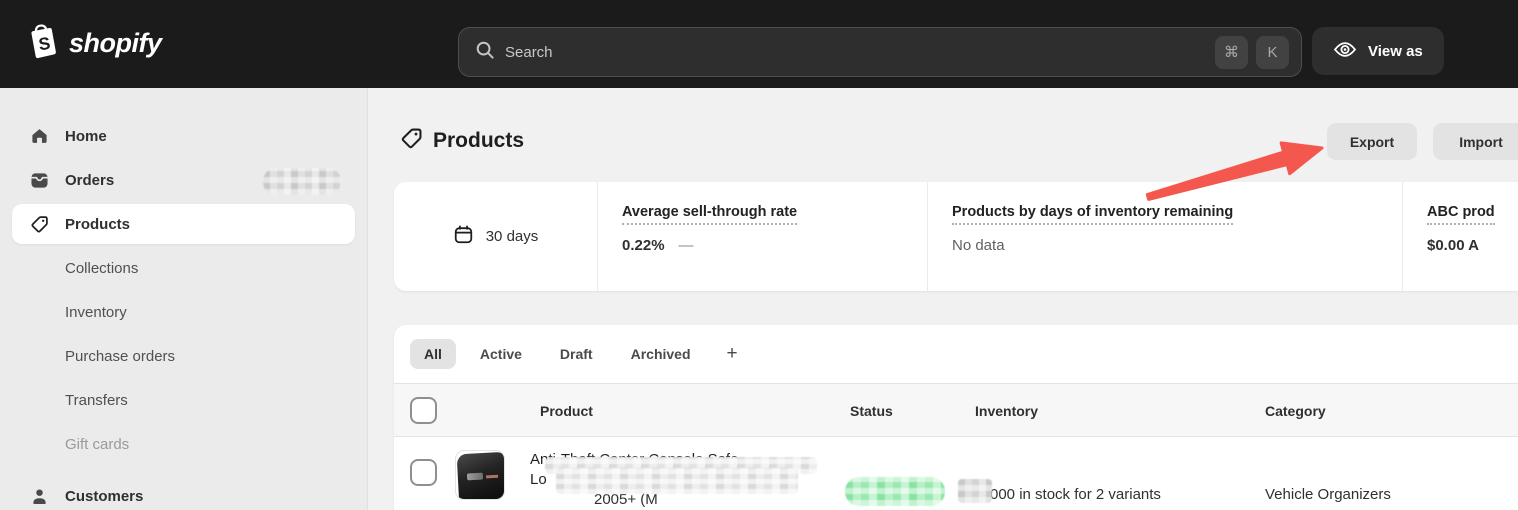 This screenshot has height=510, width=1518. I want to click on sidebar-item-customers: Customers, so click(183, 493).